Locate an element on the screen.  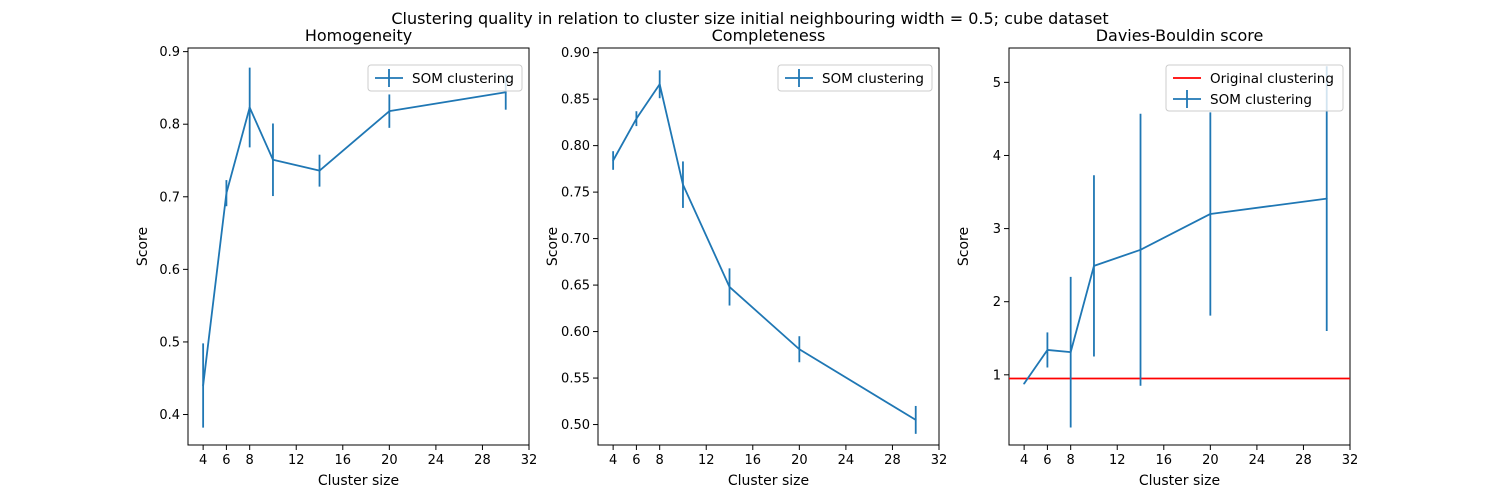
y-tick-label: 0.65 is located at coordinates (575, 286).